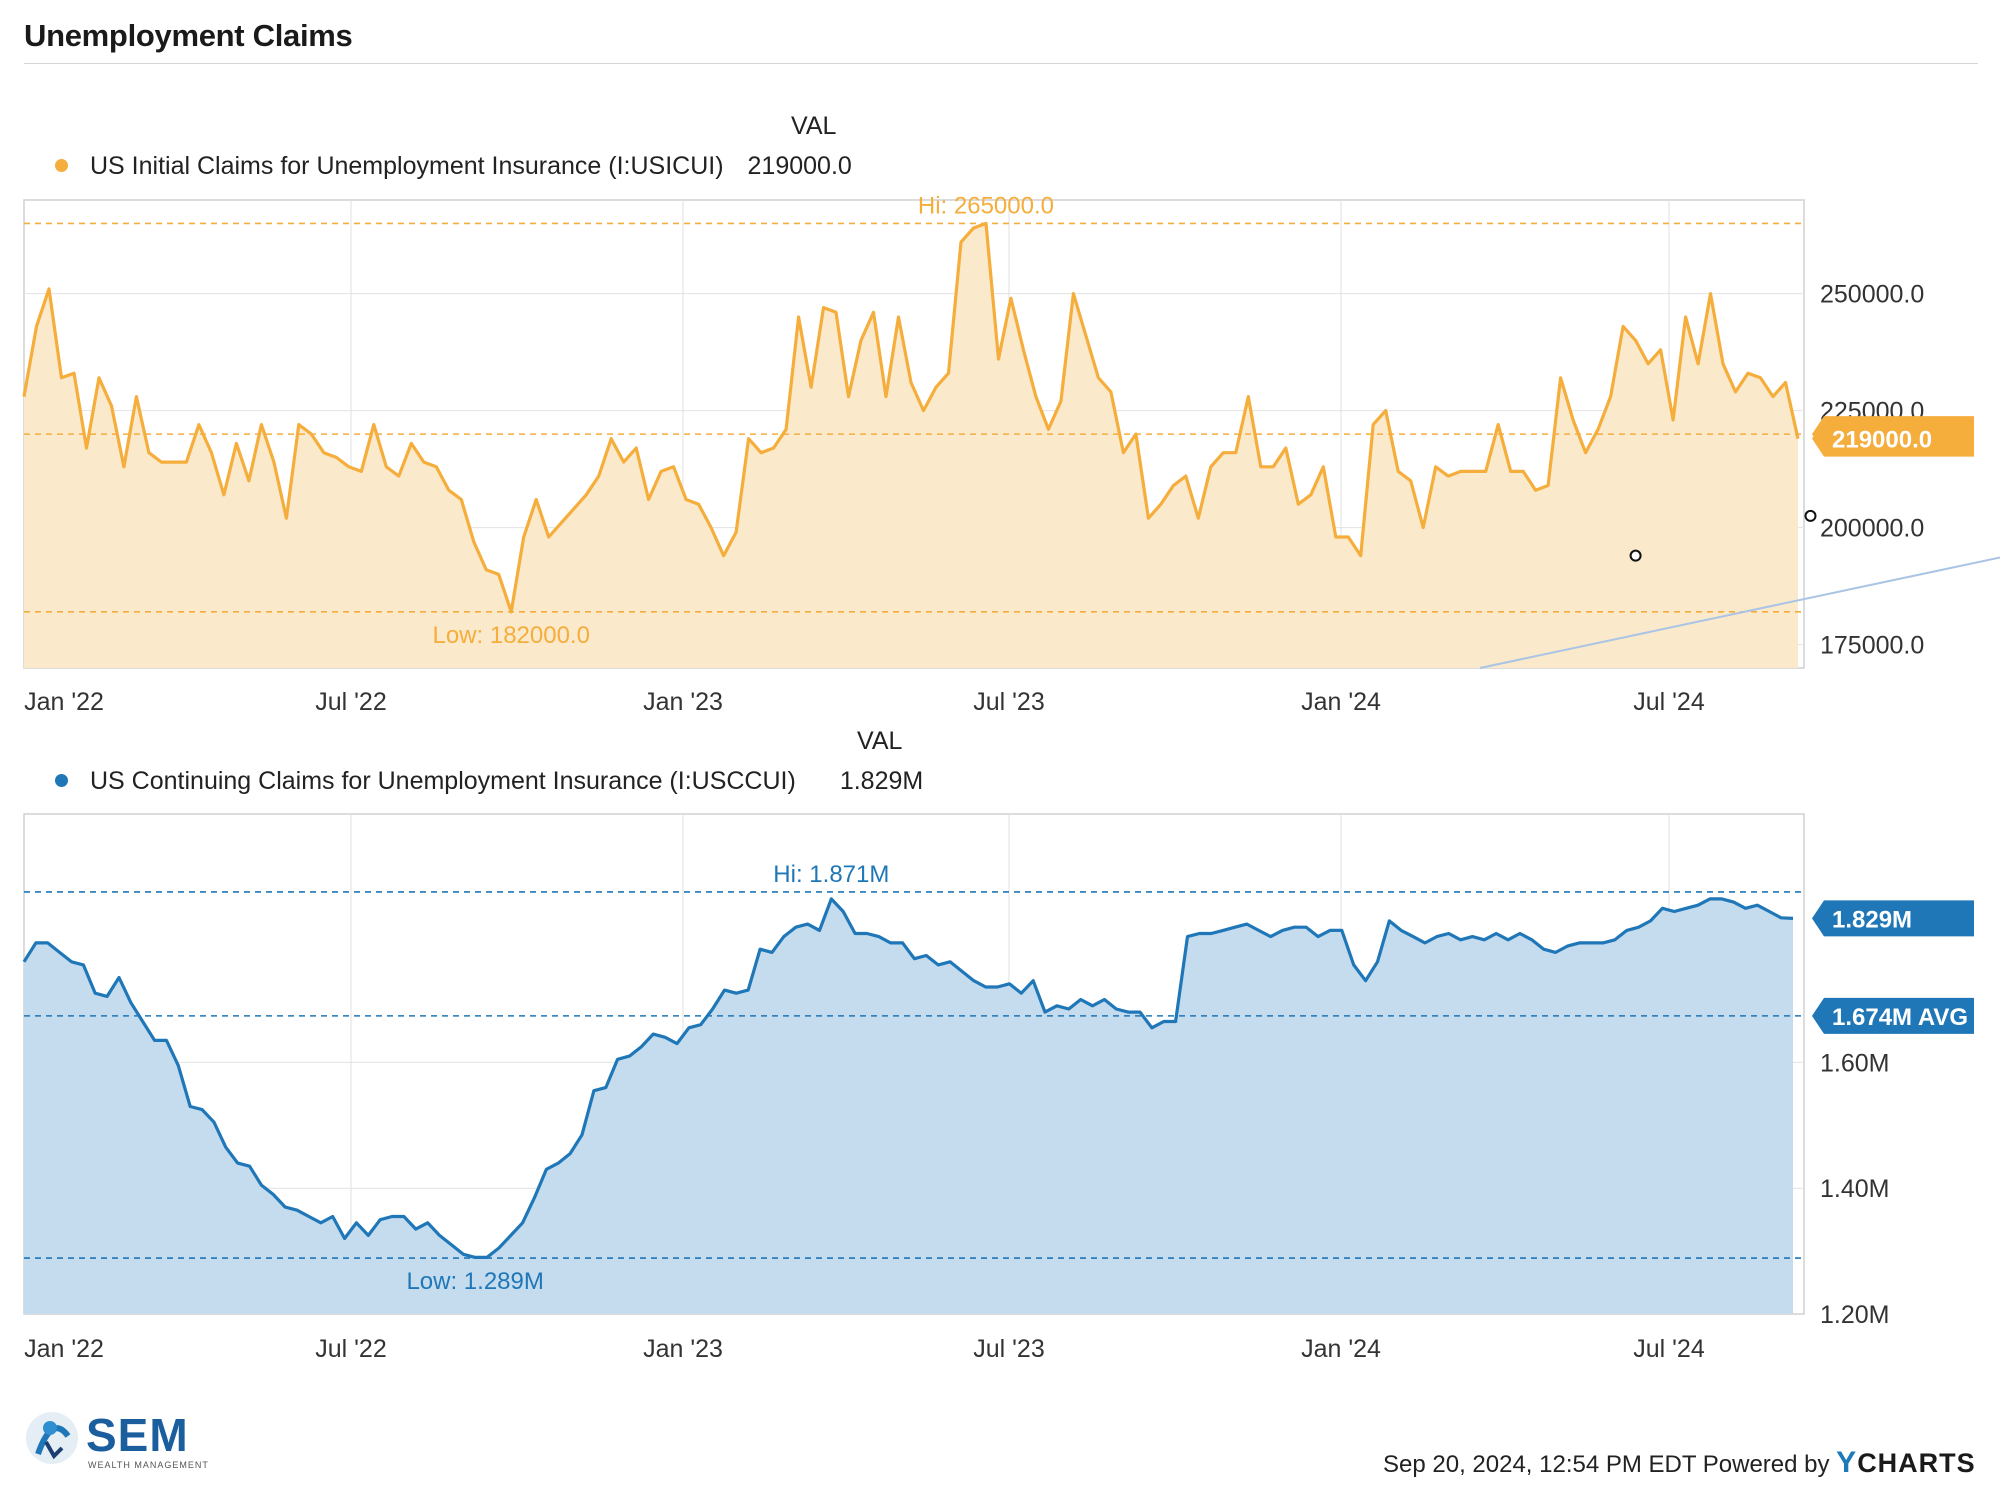  I want to click on logo-subtext: WEALTH MANAGEMENT, so click(148, 1465).